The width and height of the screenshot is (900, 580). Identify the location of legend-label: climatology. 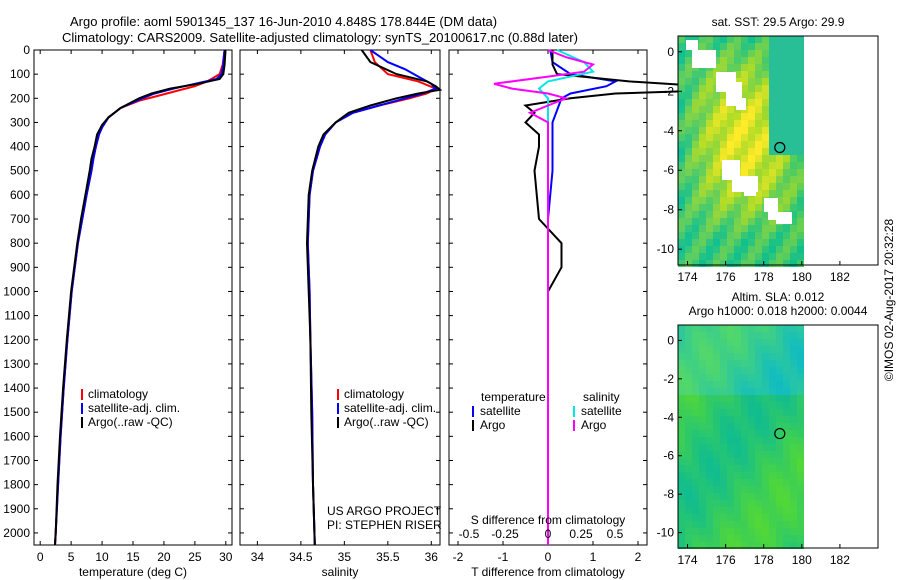
(118, 394).